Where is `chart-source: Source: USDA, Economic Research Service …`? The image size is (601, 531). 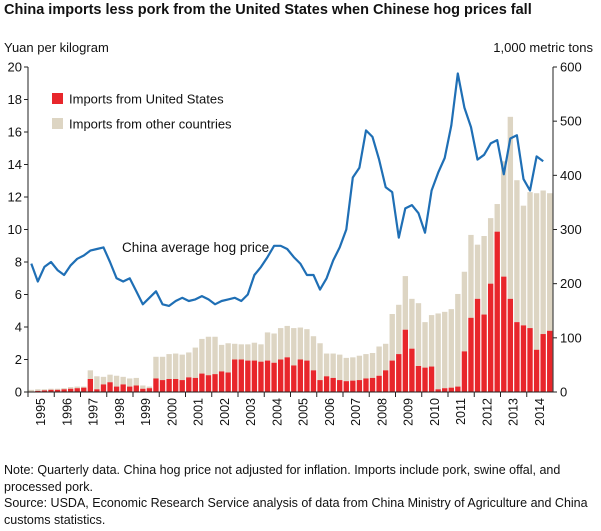
chart-source: Source: USDA, Economic Research Service … is located at coordinates (296, 511).